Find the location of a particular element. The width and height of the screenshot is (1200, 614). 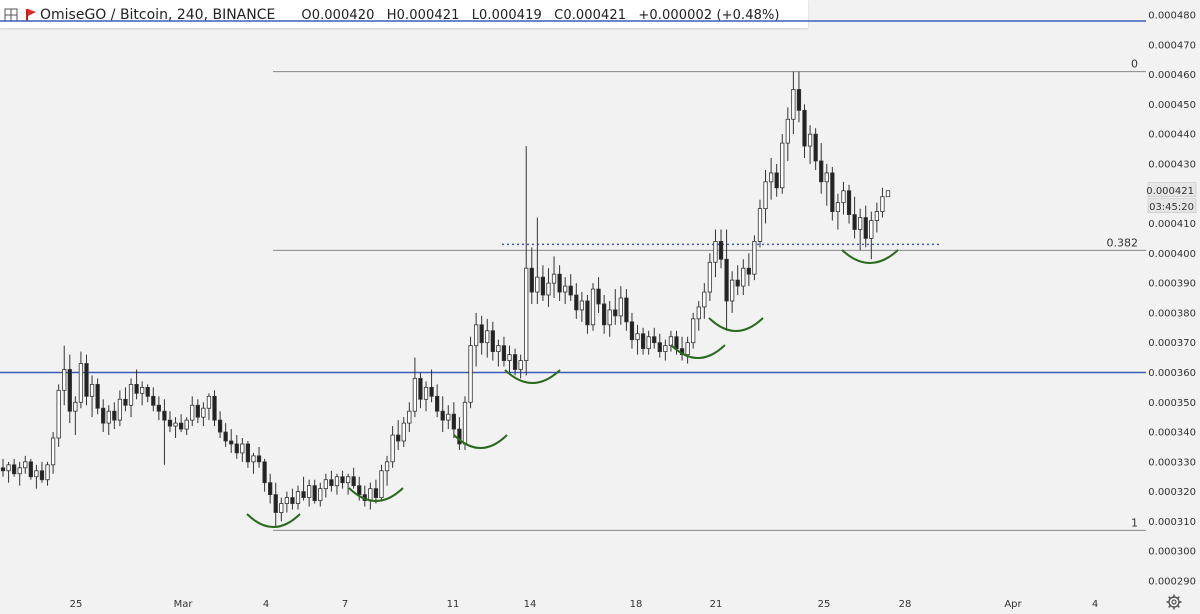

gear-icon is located at coordinates (1174, 602).